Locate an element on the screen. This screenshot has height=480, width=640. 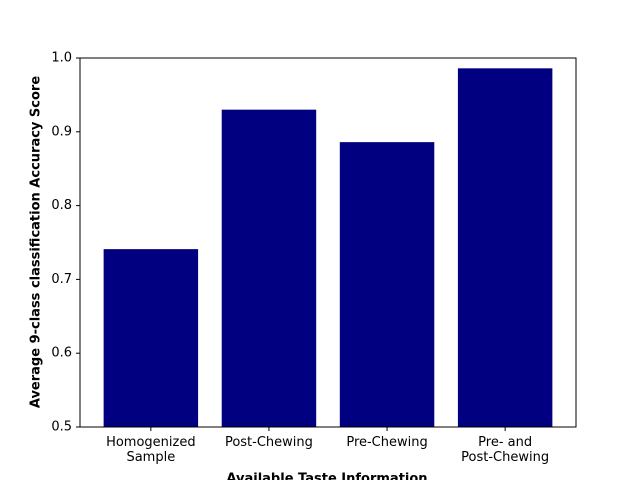
x-tick-label: Pre-Chewing is located at coordinates (387, 442).